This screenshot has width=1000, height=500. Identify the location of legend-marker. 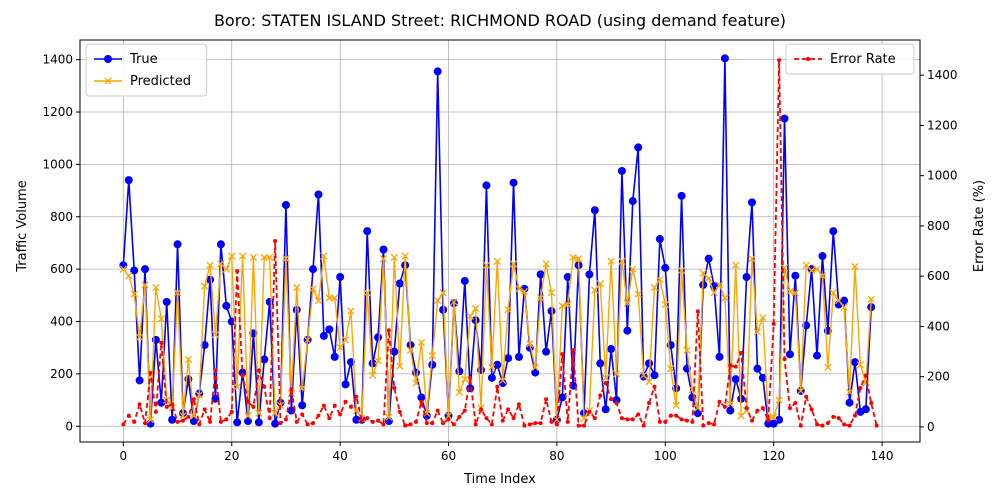
(808, 59).